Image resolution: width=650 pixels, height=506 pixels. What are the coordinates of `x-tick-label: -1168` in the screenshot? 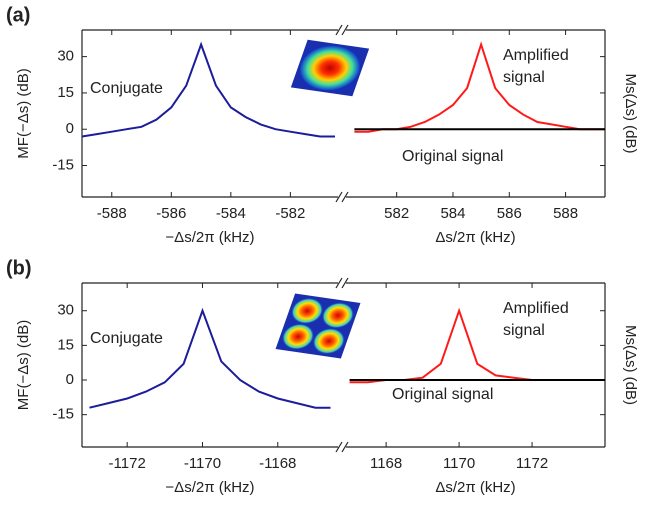 It's located at (277, 463).